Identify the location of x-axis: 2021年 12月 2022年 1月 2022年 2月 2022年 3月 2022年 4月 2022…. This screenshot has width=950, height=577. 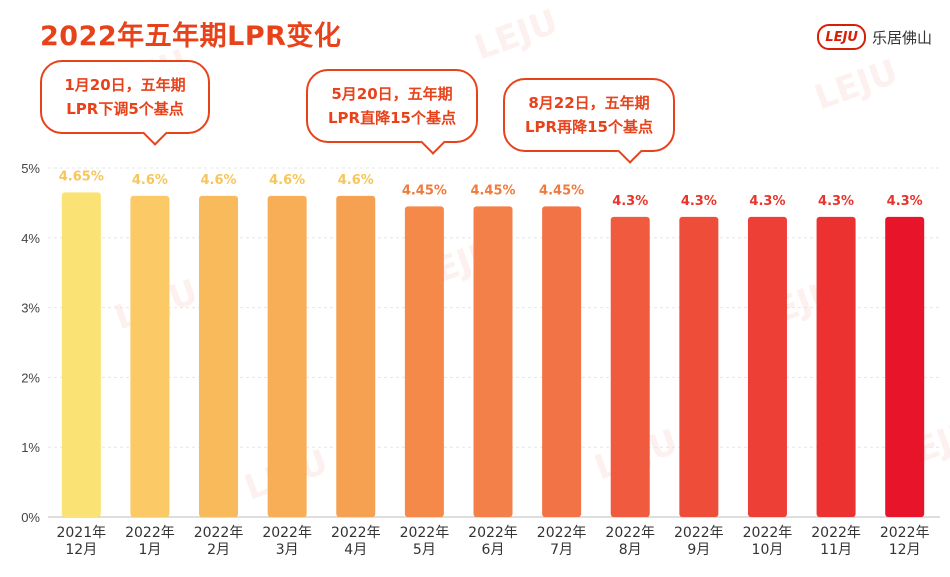
(492, 541).